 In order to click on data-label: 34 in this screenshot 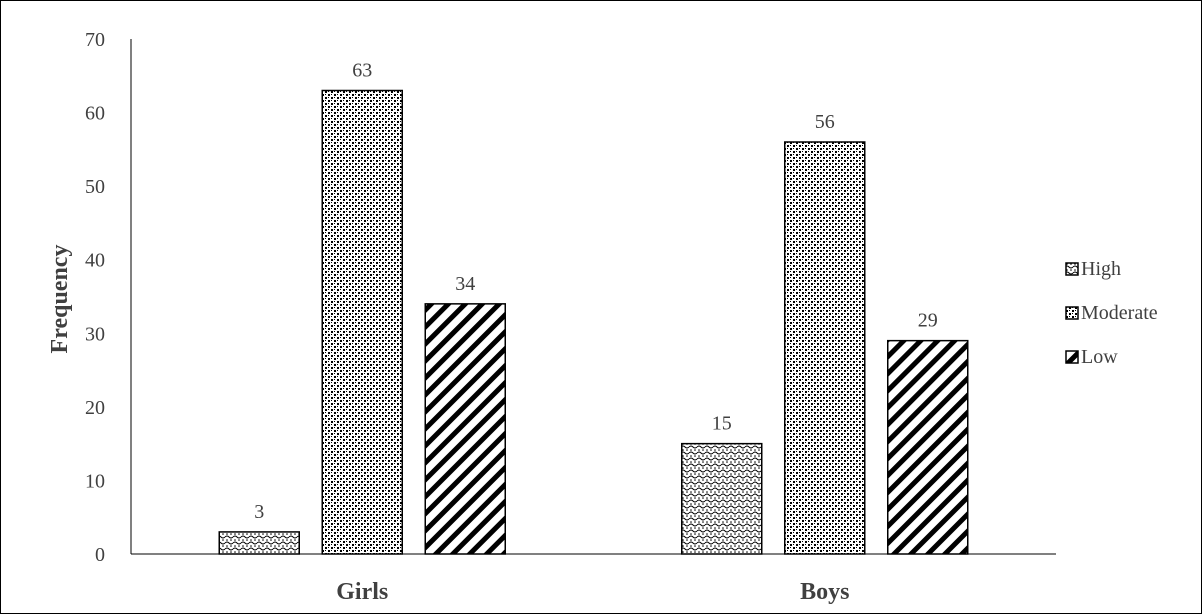, I will do `click(465, 284)`.